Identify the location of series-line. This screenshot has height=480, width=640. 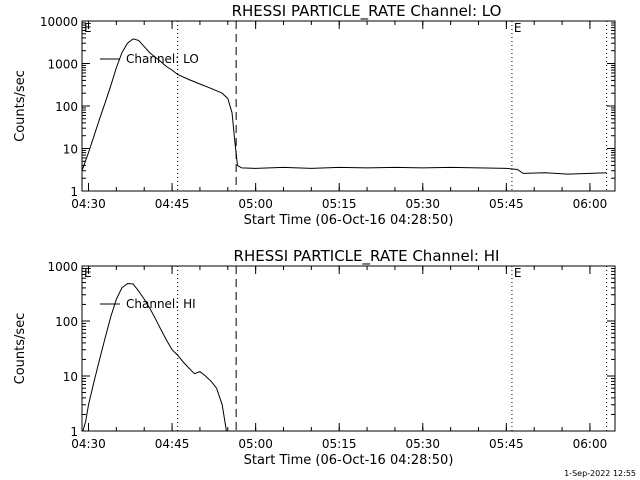
(154, 357).